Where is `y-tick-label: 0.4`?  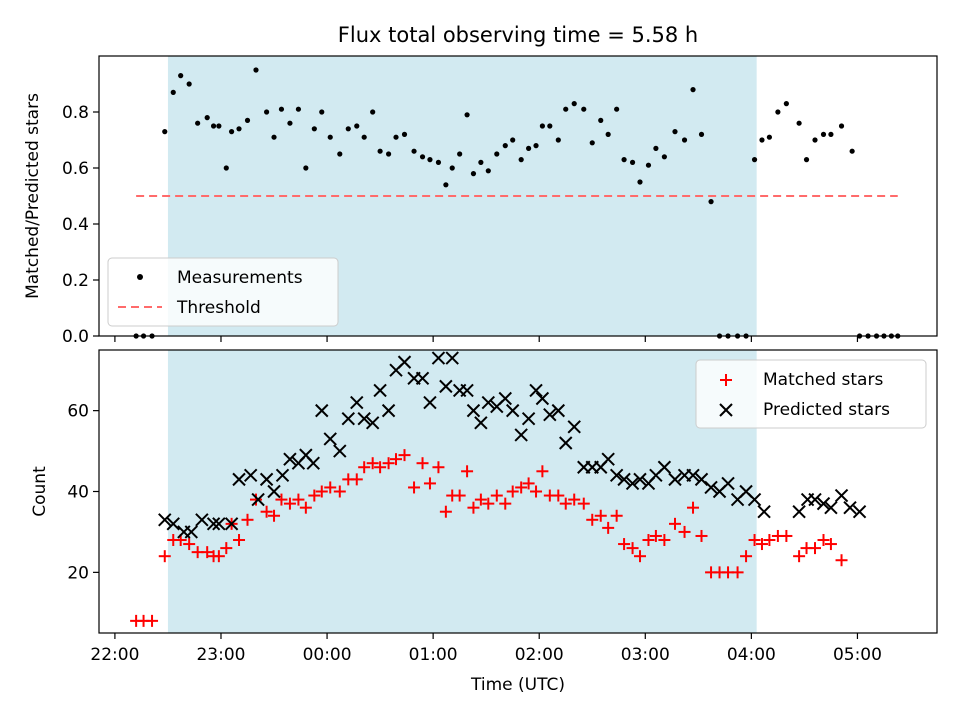 y-tick-label: 0.4 is located at coordinates (75, 225).